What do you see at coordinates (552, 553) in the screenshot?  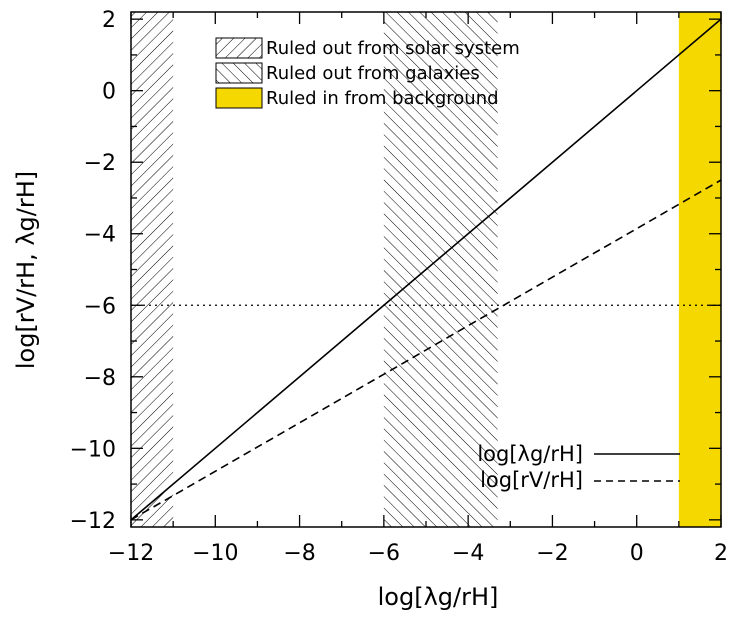 I see `x-tick-label-5: −2` at bounding box center [552, 553].